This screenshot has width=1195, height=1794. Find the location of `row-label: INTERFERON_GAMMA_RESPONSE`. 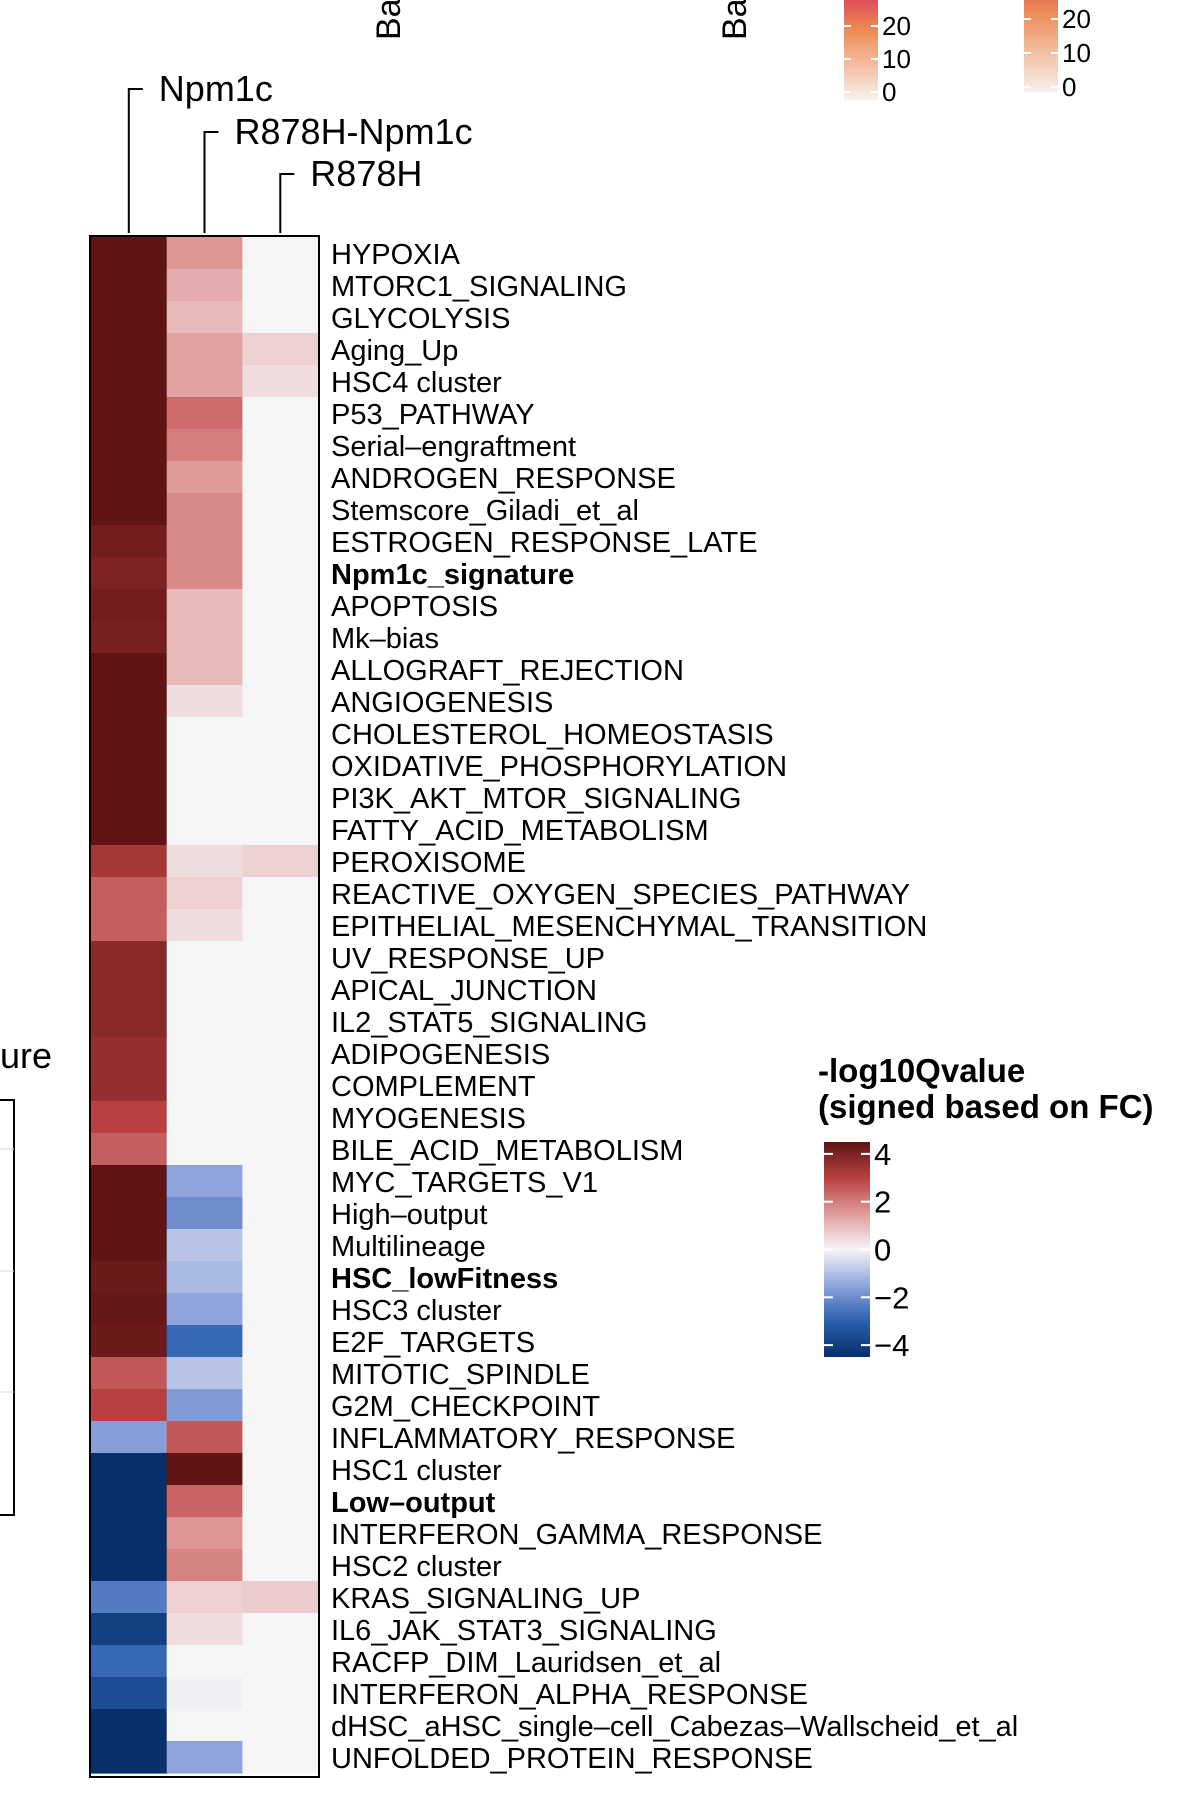

row-label: INTERFERON_GAMMA_RESPONSE is located at coordinates (576, 1535).